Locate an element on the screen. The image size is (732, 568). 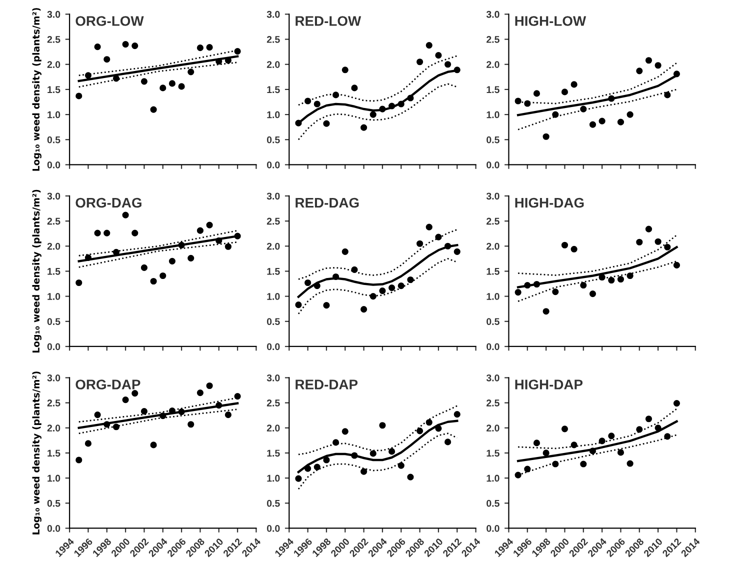
chart-title: ORG-DAG is located at coordinates (109, 203).